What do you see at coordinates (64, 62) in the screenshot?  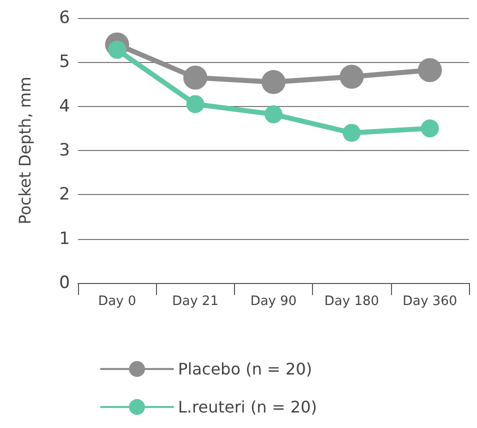 I see `y-tick-label: 5` at bounding box center [64, 62].